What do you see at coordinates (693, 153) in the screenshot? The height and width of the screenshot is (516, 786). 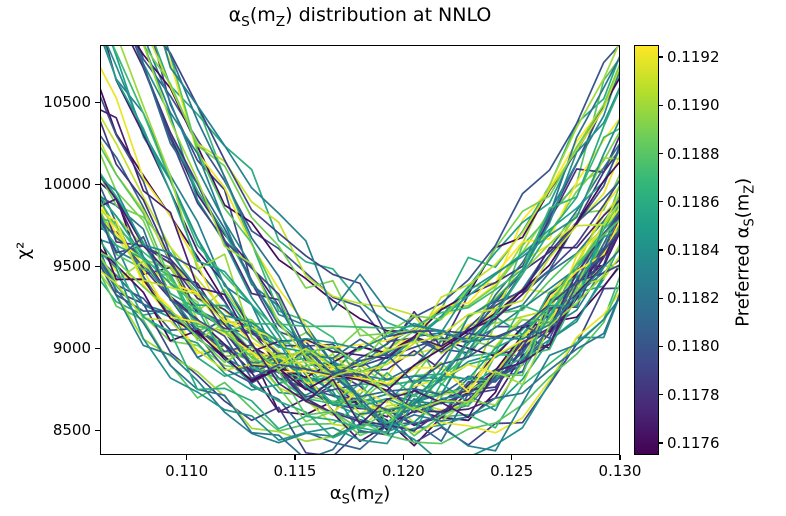 I see `colorbar-tick-label: 0.1188` at bounding box center [693, 153].